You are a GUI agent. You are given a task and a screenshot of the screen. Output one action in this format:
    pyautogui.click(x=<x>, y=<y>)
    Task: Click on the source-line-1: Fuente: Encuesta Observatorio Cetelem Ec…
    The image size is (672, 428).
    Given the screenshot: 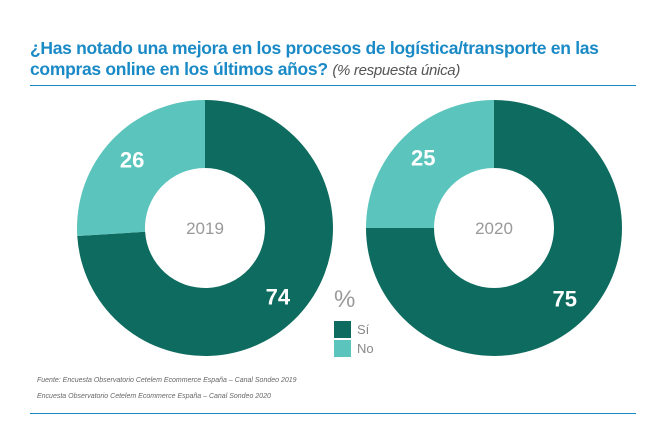 What is the action you would take?
    pyautogui.click(x=167, y=380)
    